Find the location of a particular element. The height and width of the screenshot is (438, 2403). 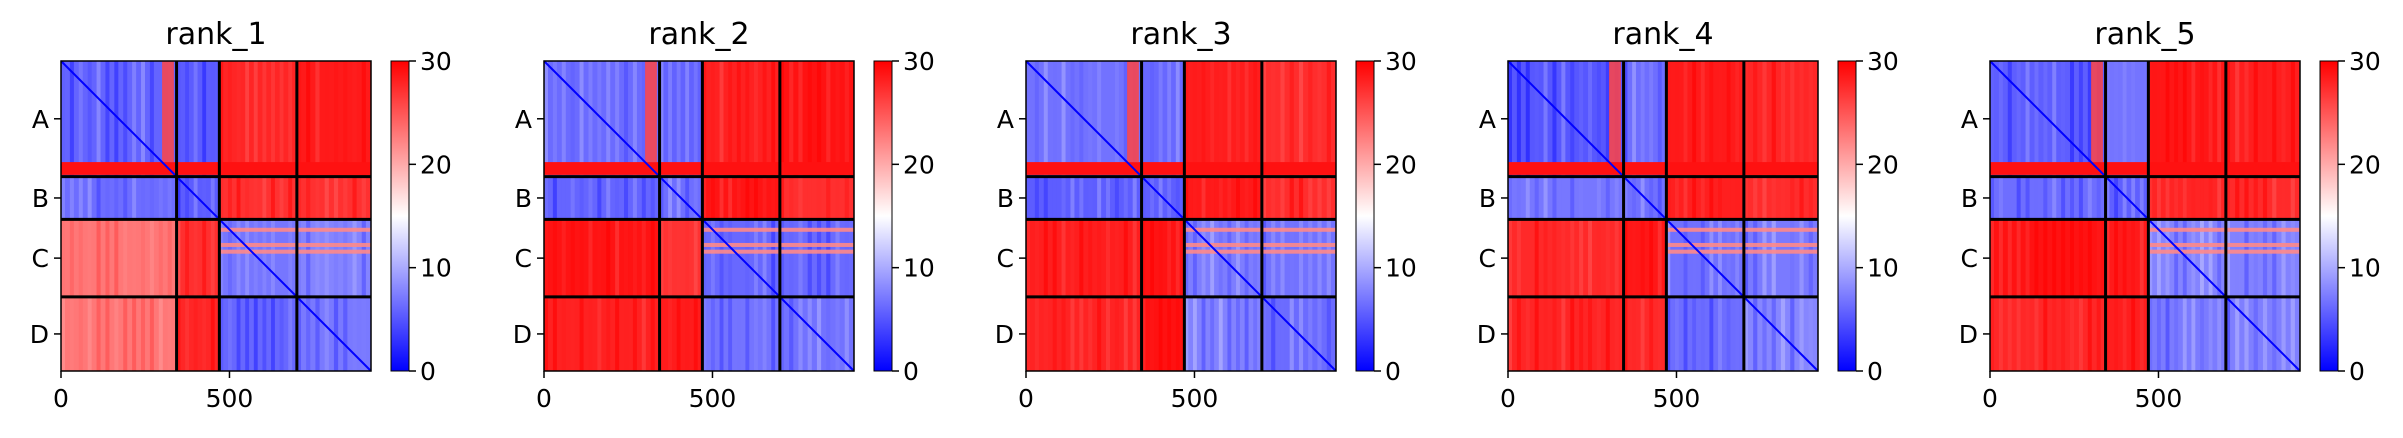

colorbar-tick-label: 30 is located at coordinates (436, 61).